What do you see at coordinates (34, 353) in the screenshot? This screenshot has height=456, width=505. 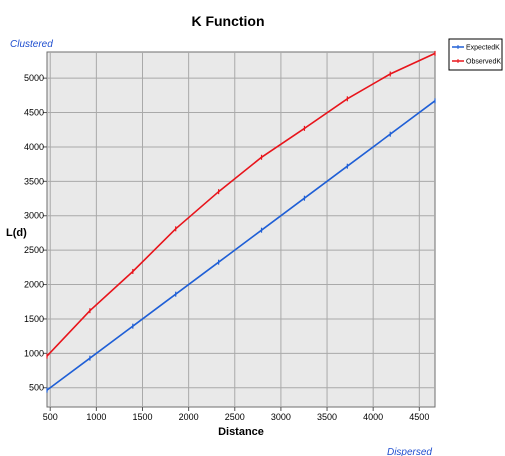 I see `y-tick-label: 1000` at bounding box center [34, 353].